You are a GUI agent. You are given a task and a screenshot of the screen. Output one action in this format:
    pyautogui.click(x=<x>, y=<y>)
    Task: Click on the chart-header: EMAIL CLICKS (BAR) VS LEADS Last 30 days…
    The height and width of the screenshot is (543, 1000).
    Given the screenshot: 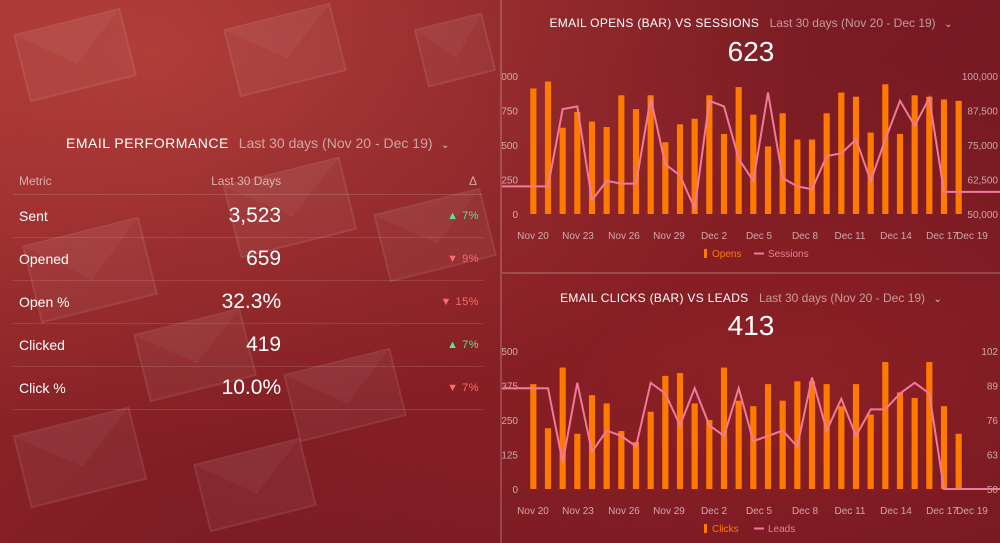 What is the action you would take?
    pyautogui.click(x=751, y=298)
    